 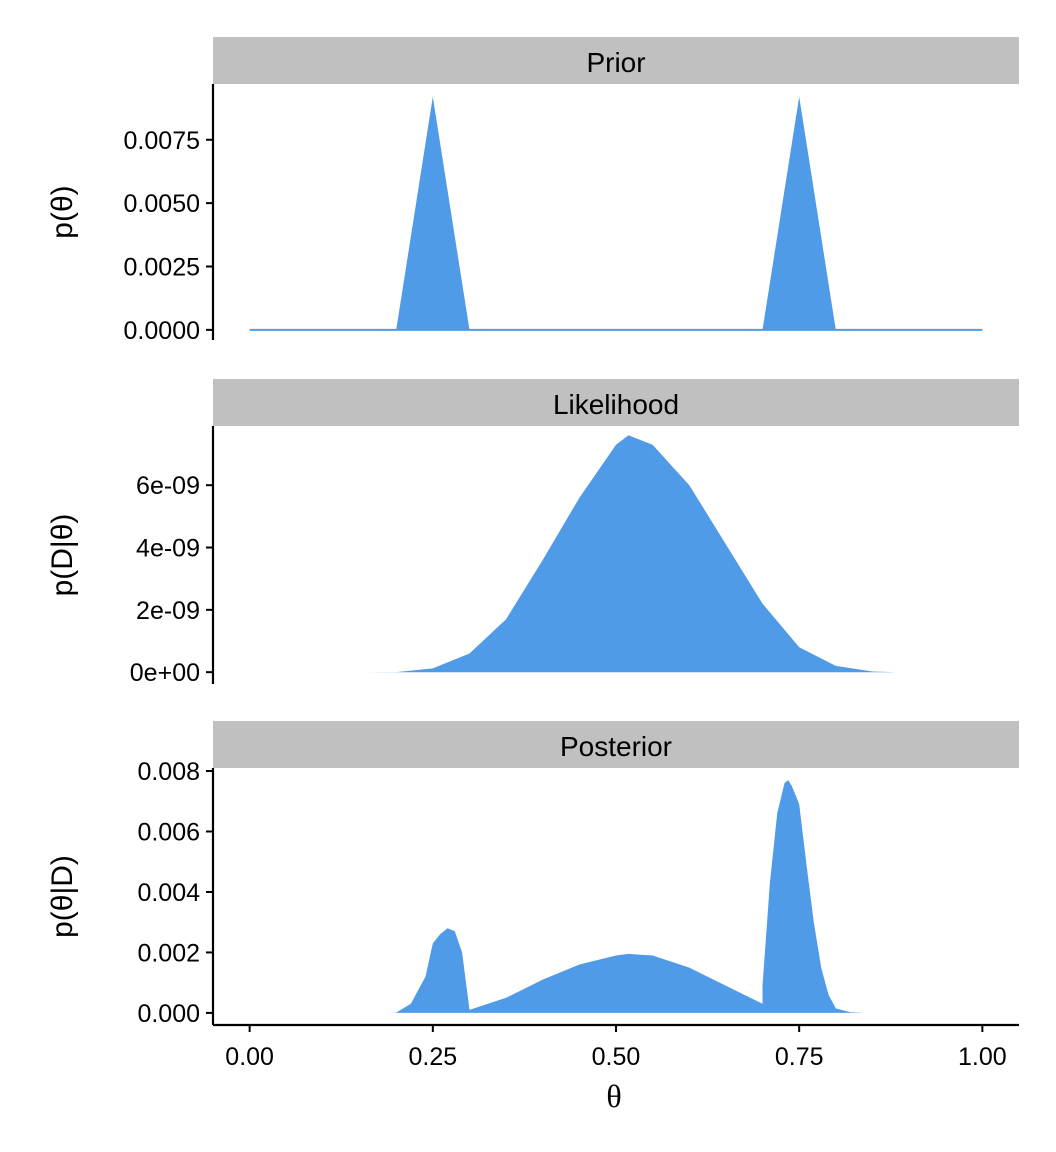 What do you see at coordinates (62, 555) in the screenshot?
I see `likelihood-y-axis-title: p(D|θ)` at bounding box center [62, 555].